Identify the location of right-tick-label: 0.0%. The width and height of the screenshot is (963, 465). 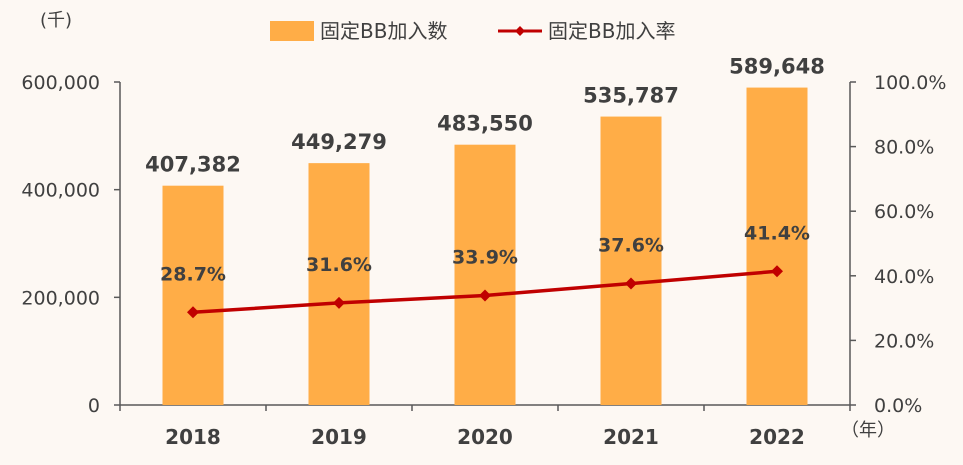
(898, 406).